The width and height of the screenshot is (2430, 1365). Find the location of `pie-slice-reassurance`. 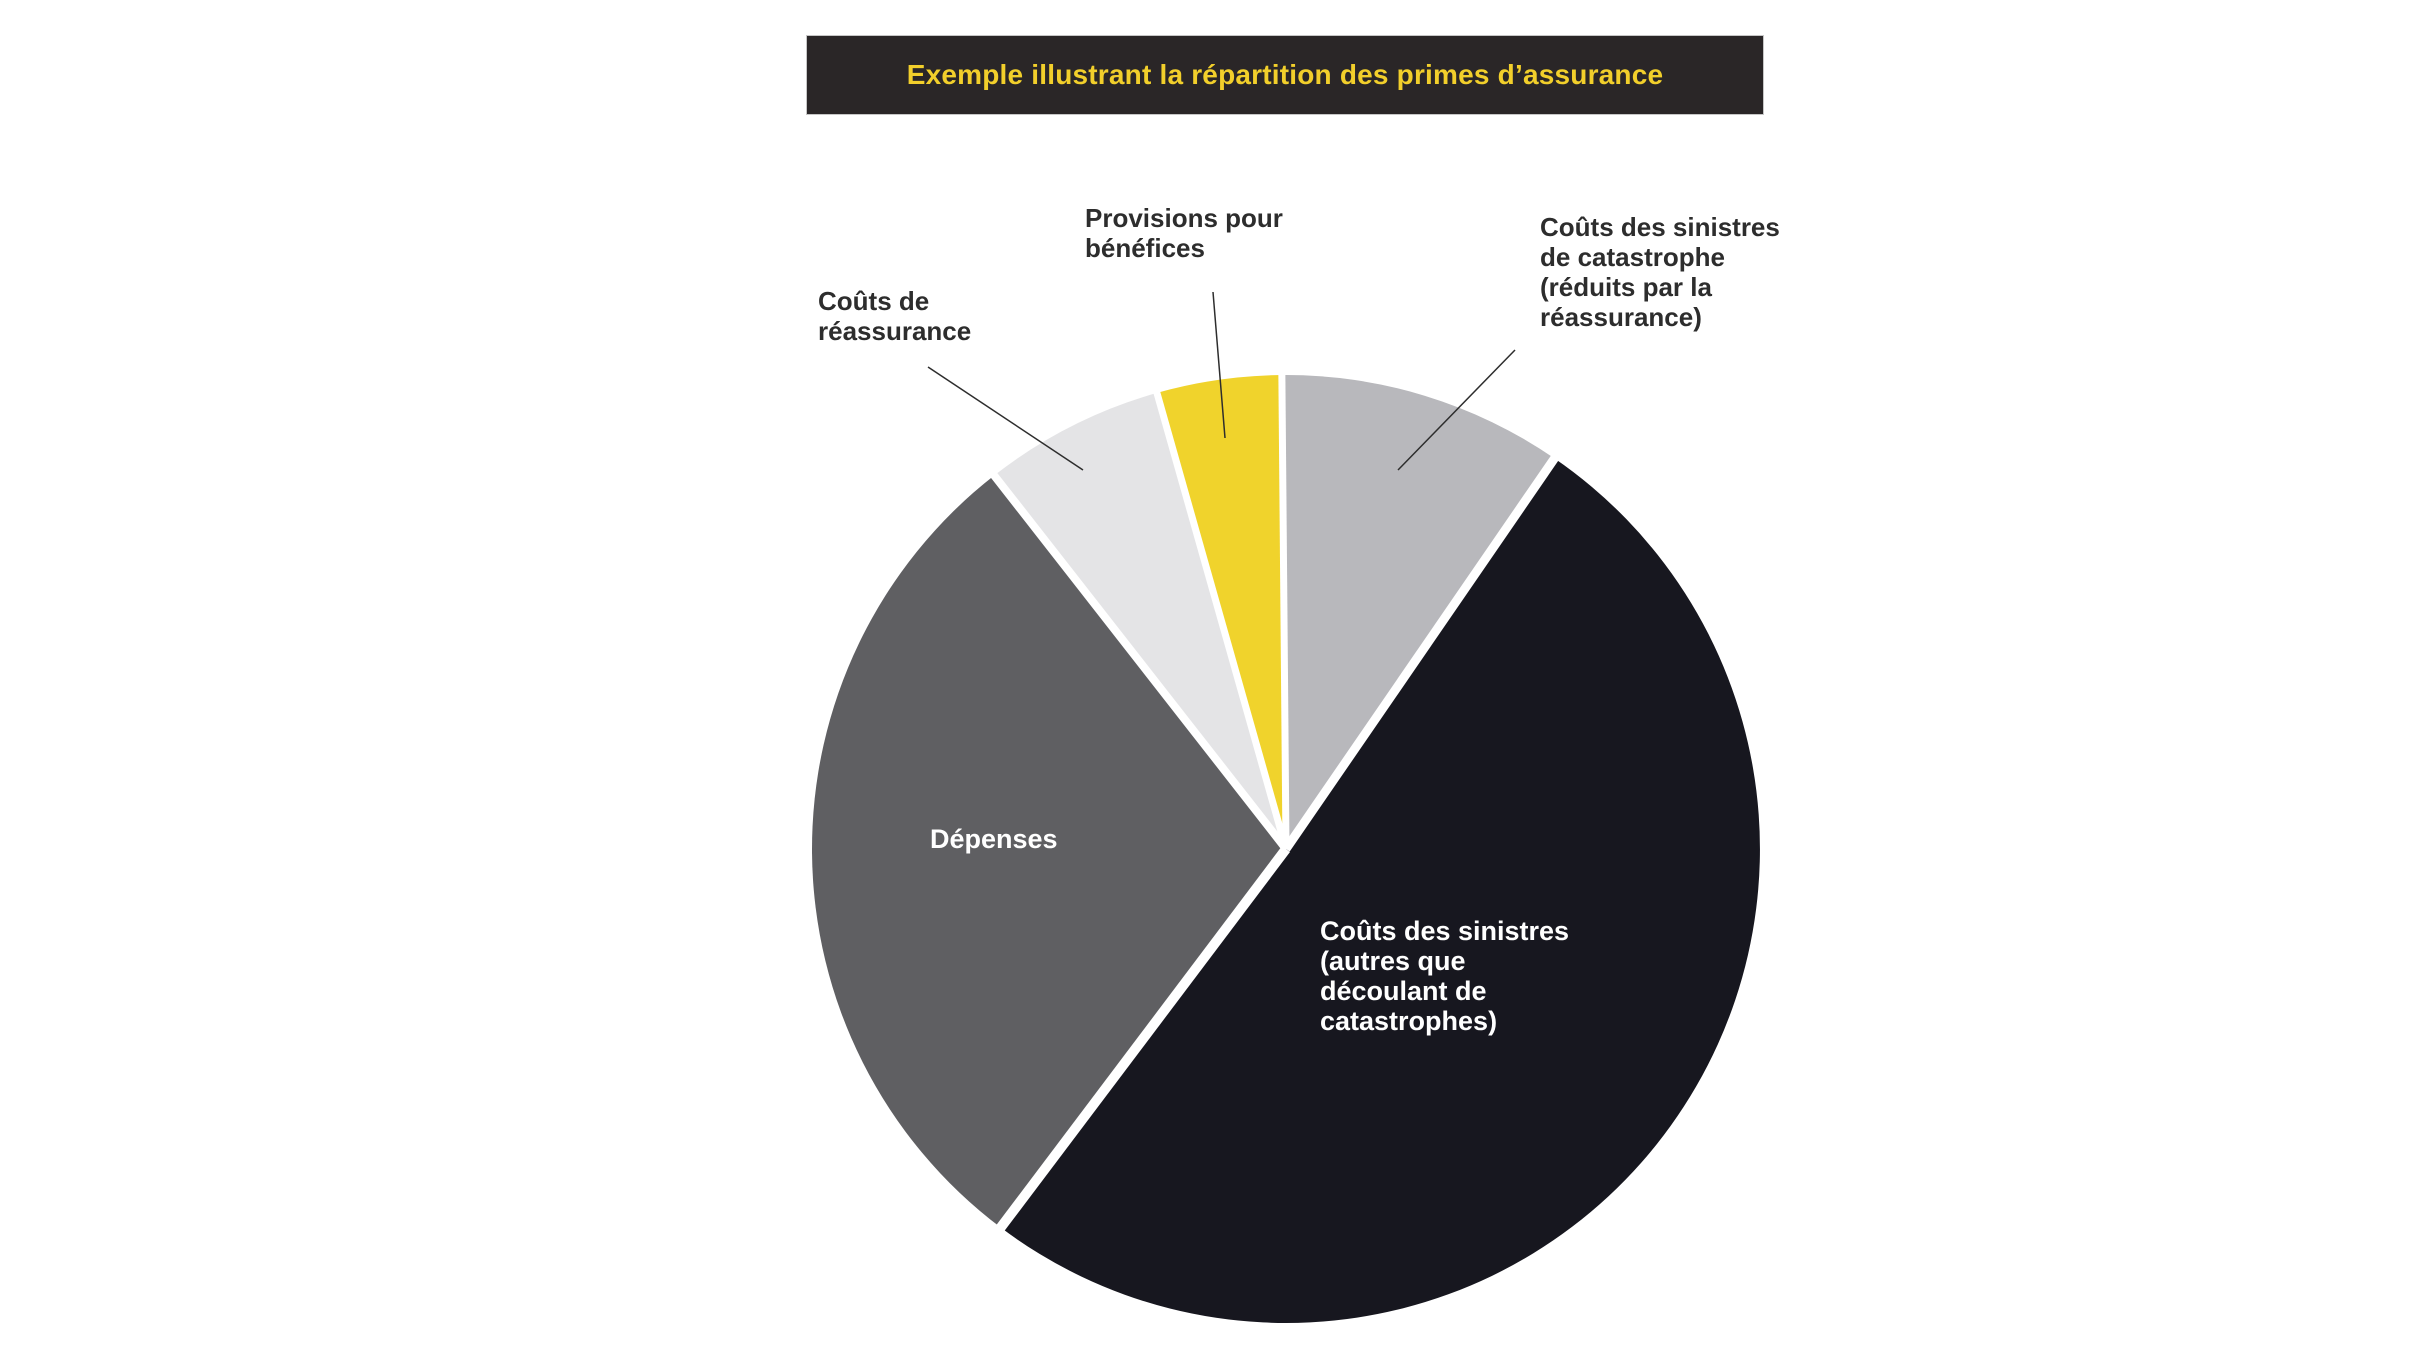

pie-slice-reassurance is located at coordinates (1140, 620).